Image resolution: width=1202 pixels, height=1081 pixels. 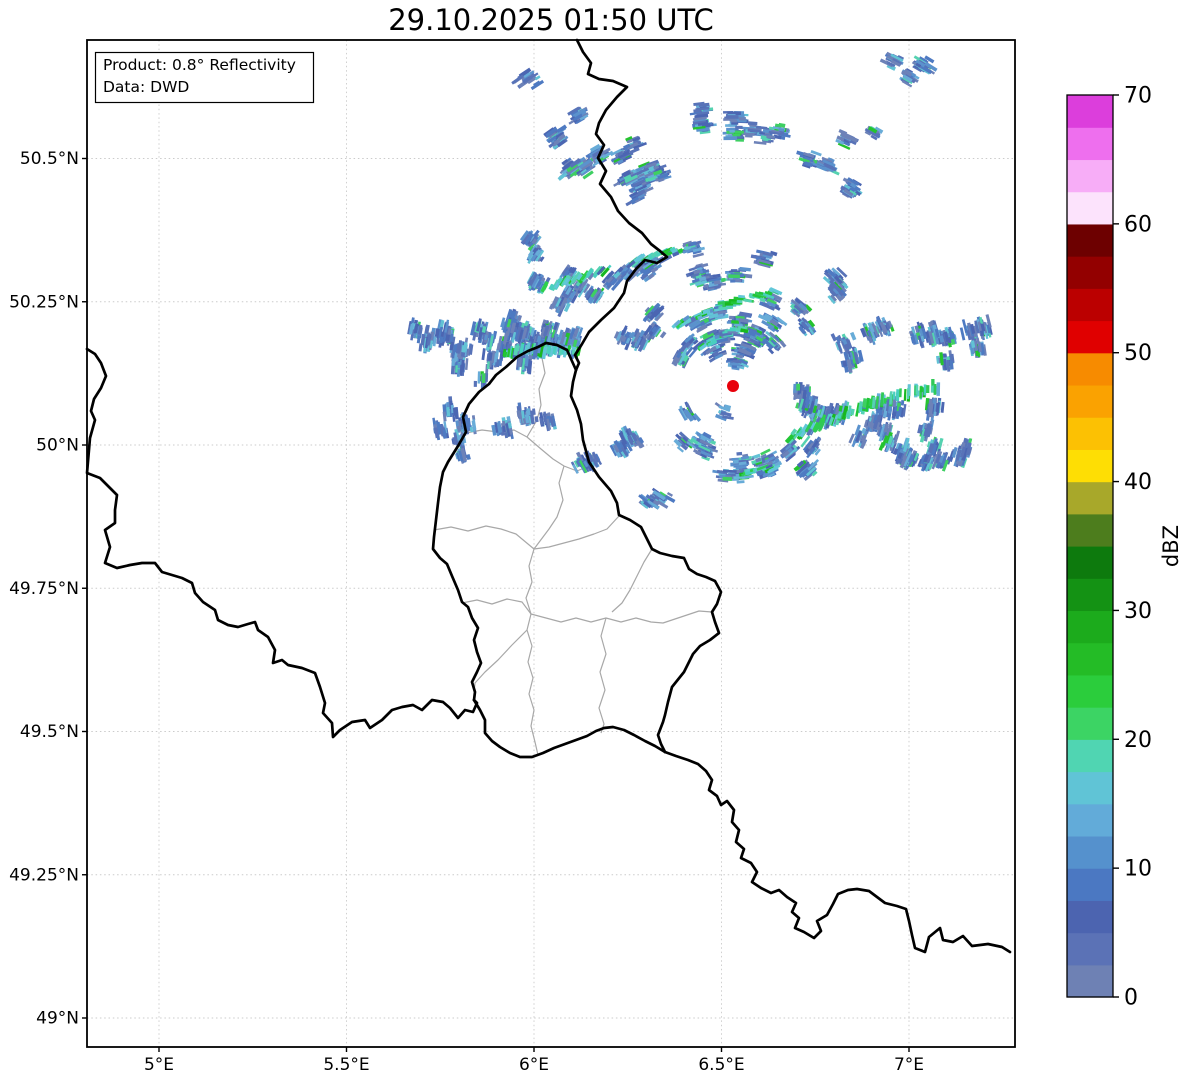 I want to click on y-tick-label: 49°N, so click(x=57, y=1019).